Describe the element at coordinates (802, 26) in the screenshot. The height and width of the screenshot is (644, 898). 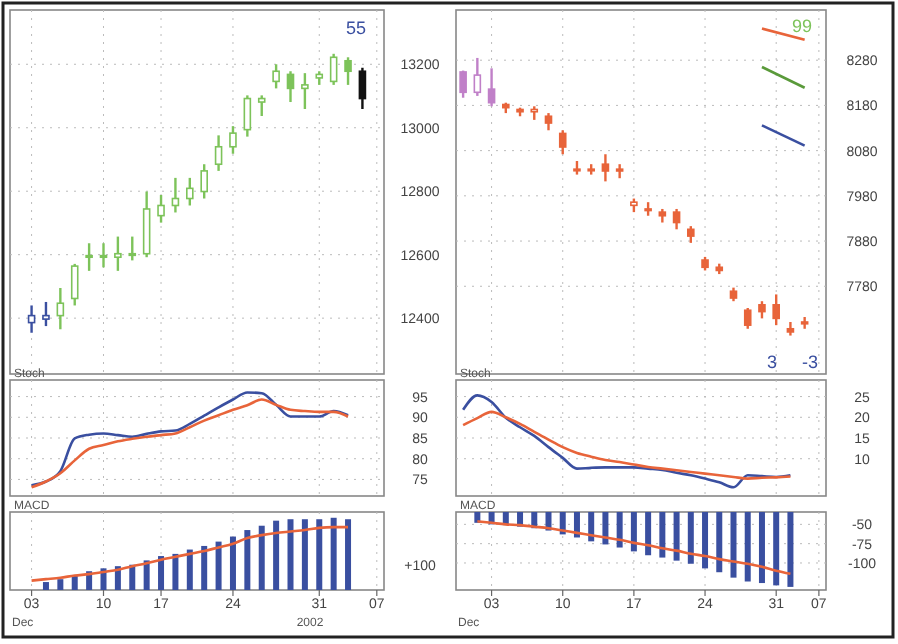
I see `annotation: 99` at that location.